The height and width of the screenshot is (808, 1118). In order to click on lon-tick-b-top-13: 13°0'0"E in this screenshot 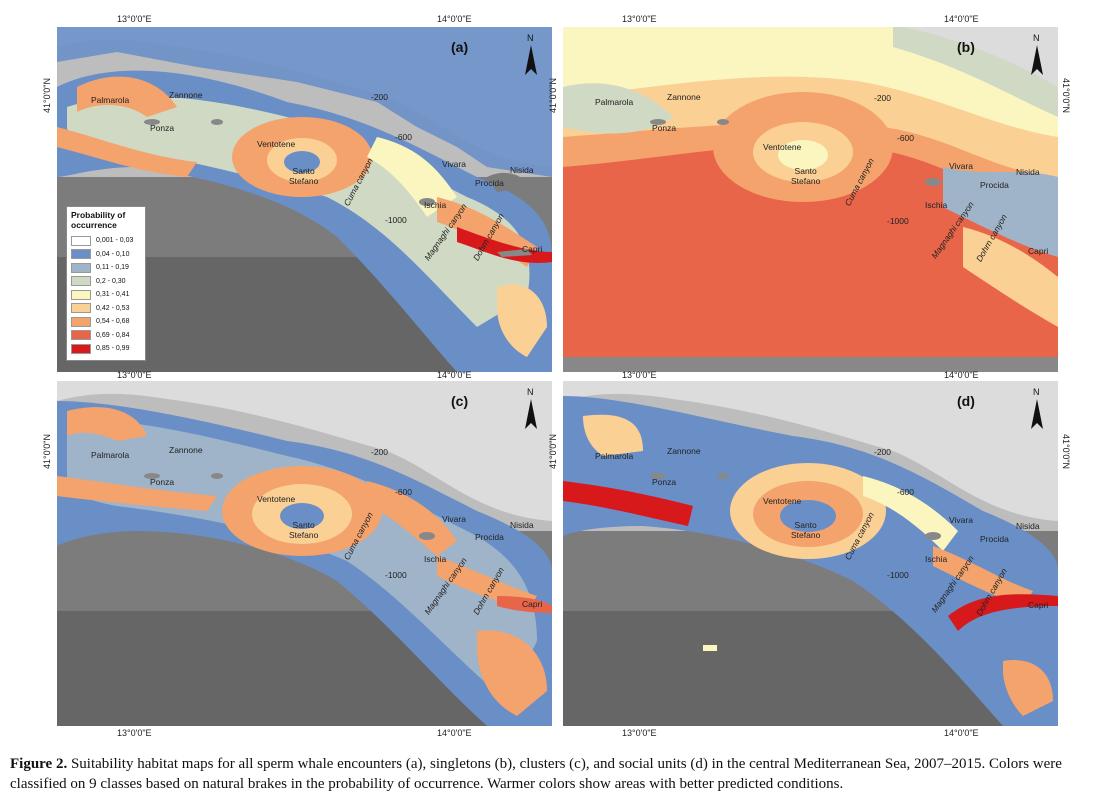, I will do `click(639, 19)`.